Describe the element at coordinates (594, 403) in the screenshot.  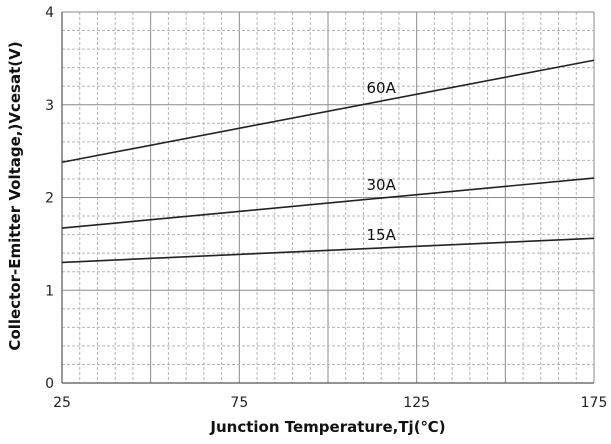
I see `x-tick-label: 175` at that location.